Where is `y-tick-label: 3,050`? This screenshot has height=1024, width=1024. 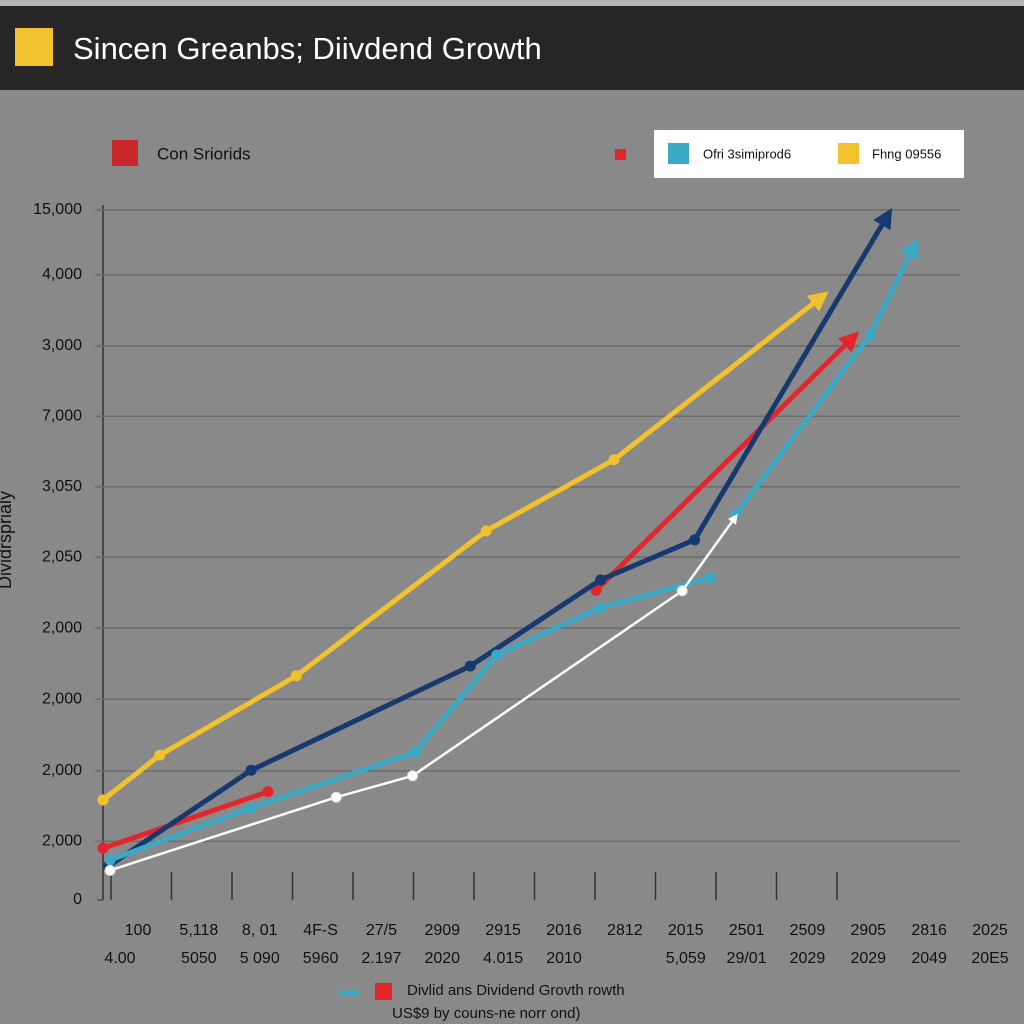 y-tick-label: 3,050 is located at coordinates (62, 486).